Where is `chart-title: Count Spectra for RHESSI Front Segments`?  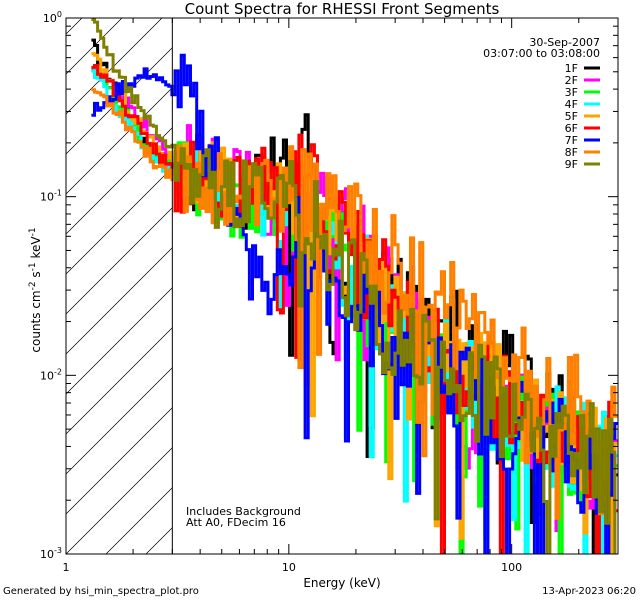 chart-title: Count Spectra for RHESSI Front Segments is located at coordinates (342, 9).